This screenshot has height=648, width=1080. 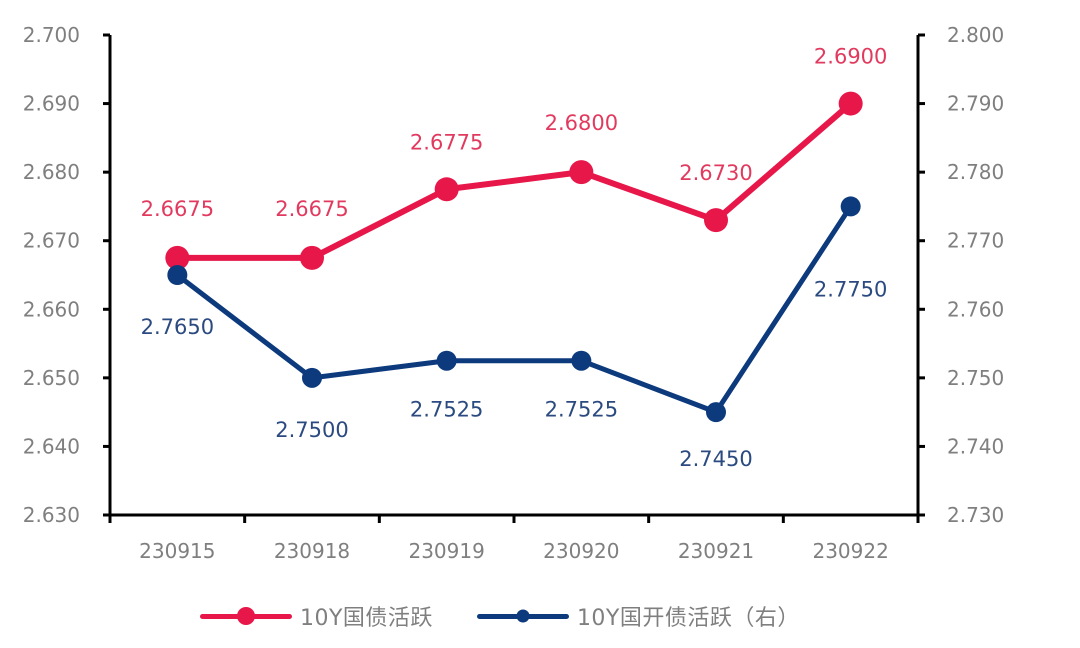 I want to click on right-tick-label: 2.730, so click(x=975, y=515).